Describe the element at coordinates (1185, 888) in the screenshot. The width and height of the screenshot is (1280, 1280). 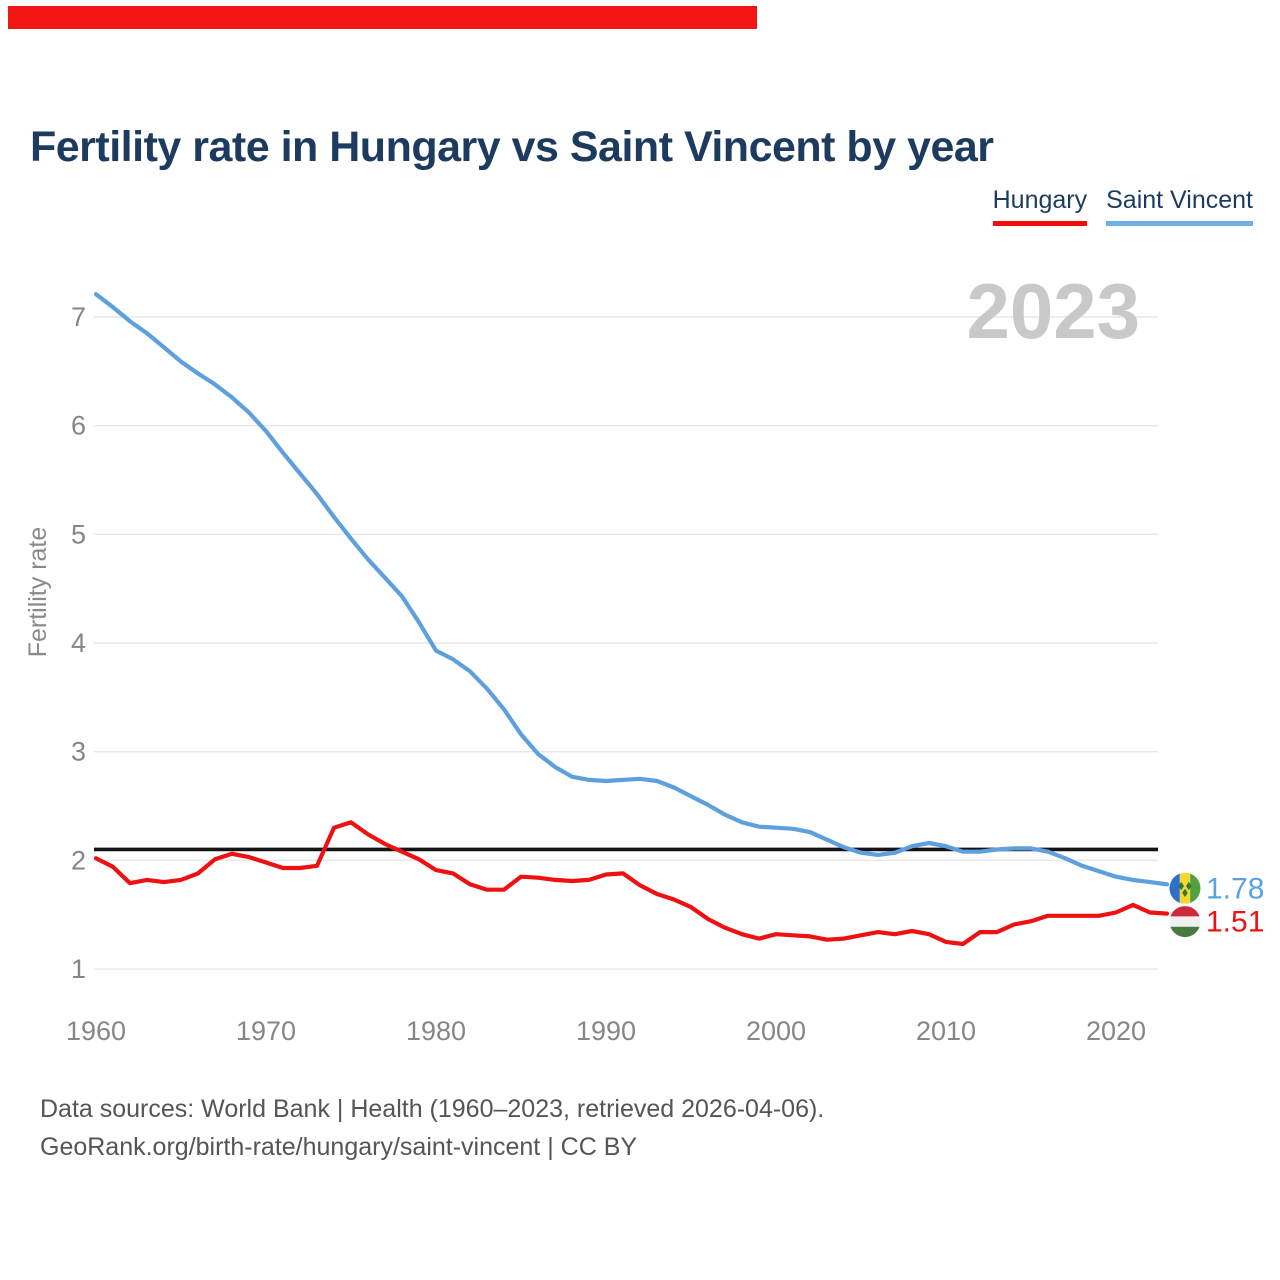
I see `saint-vincent-flag-icon` at that location.